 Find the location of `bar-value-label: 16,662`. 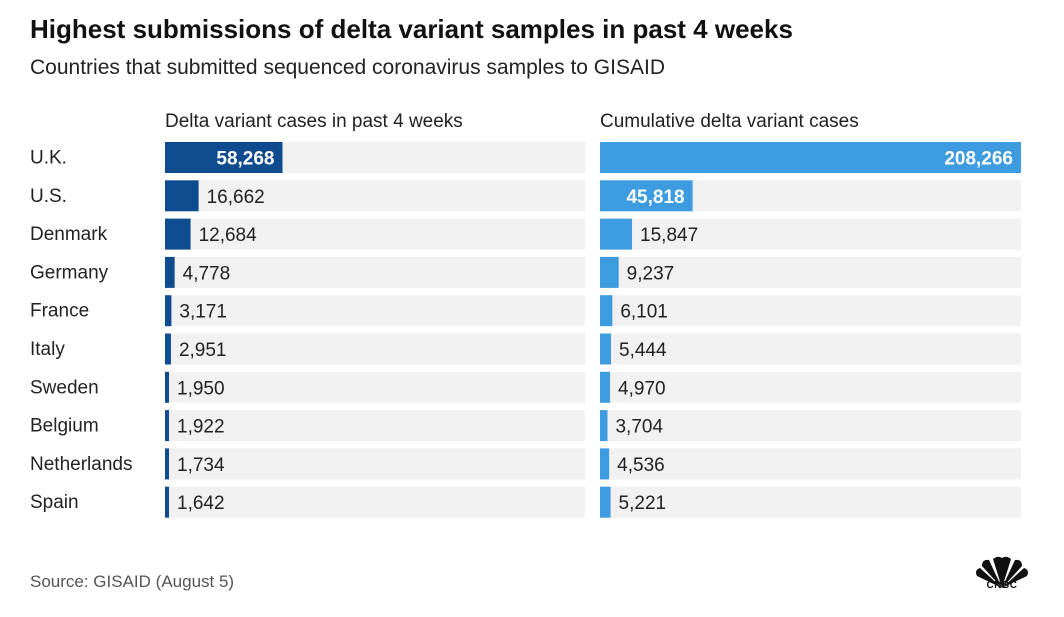

bar-value-label: 16,662 is located at coordinates (236, 197).